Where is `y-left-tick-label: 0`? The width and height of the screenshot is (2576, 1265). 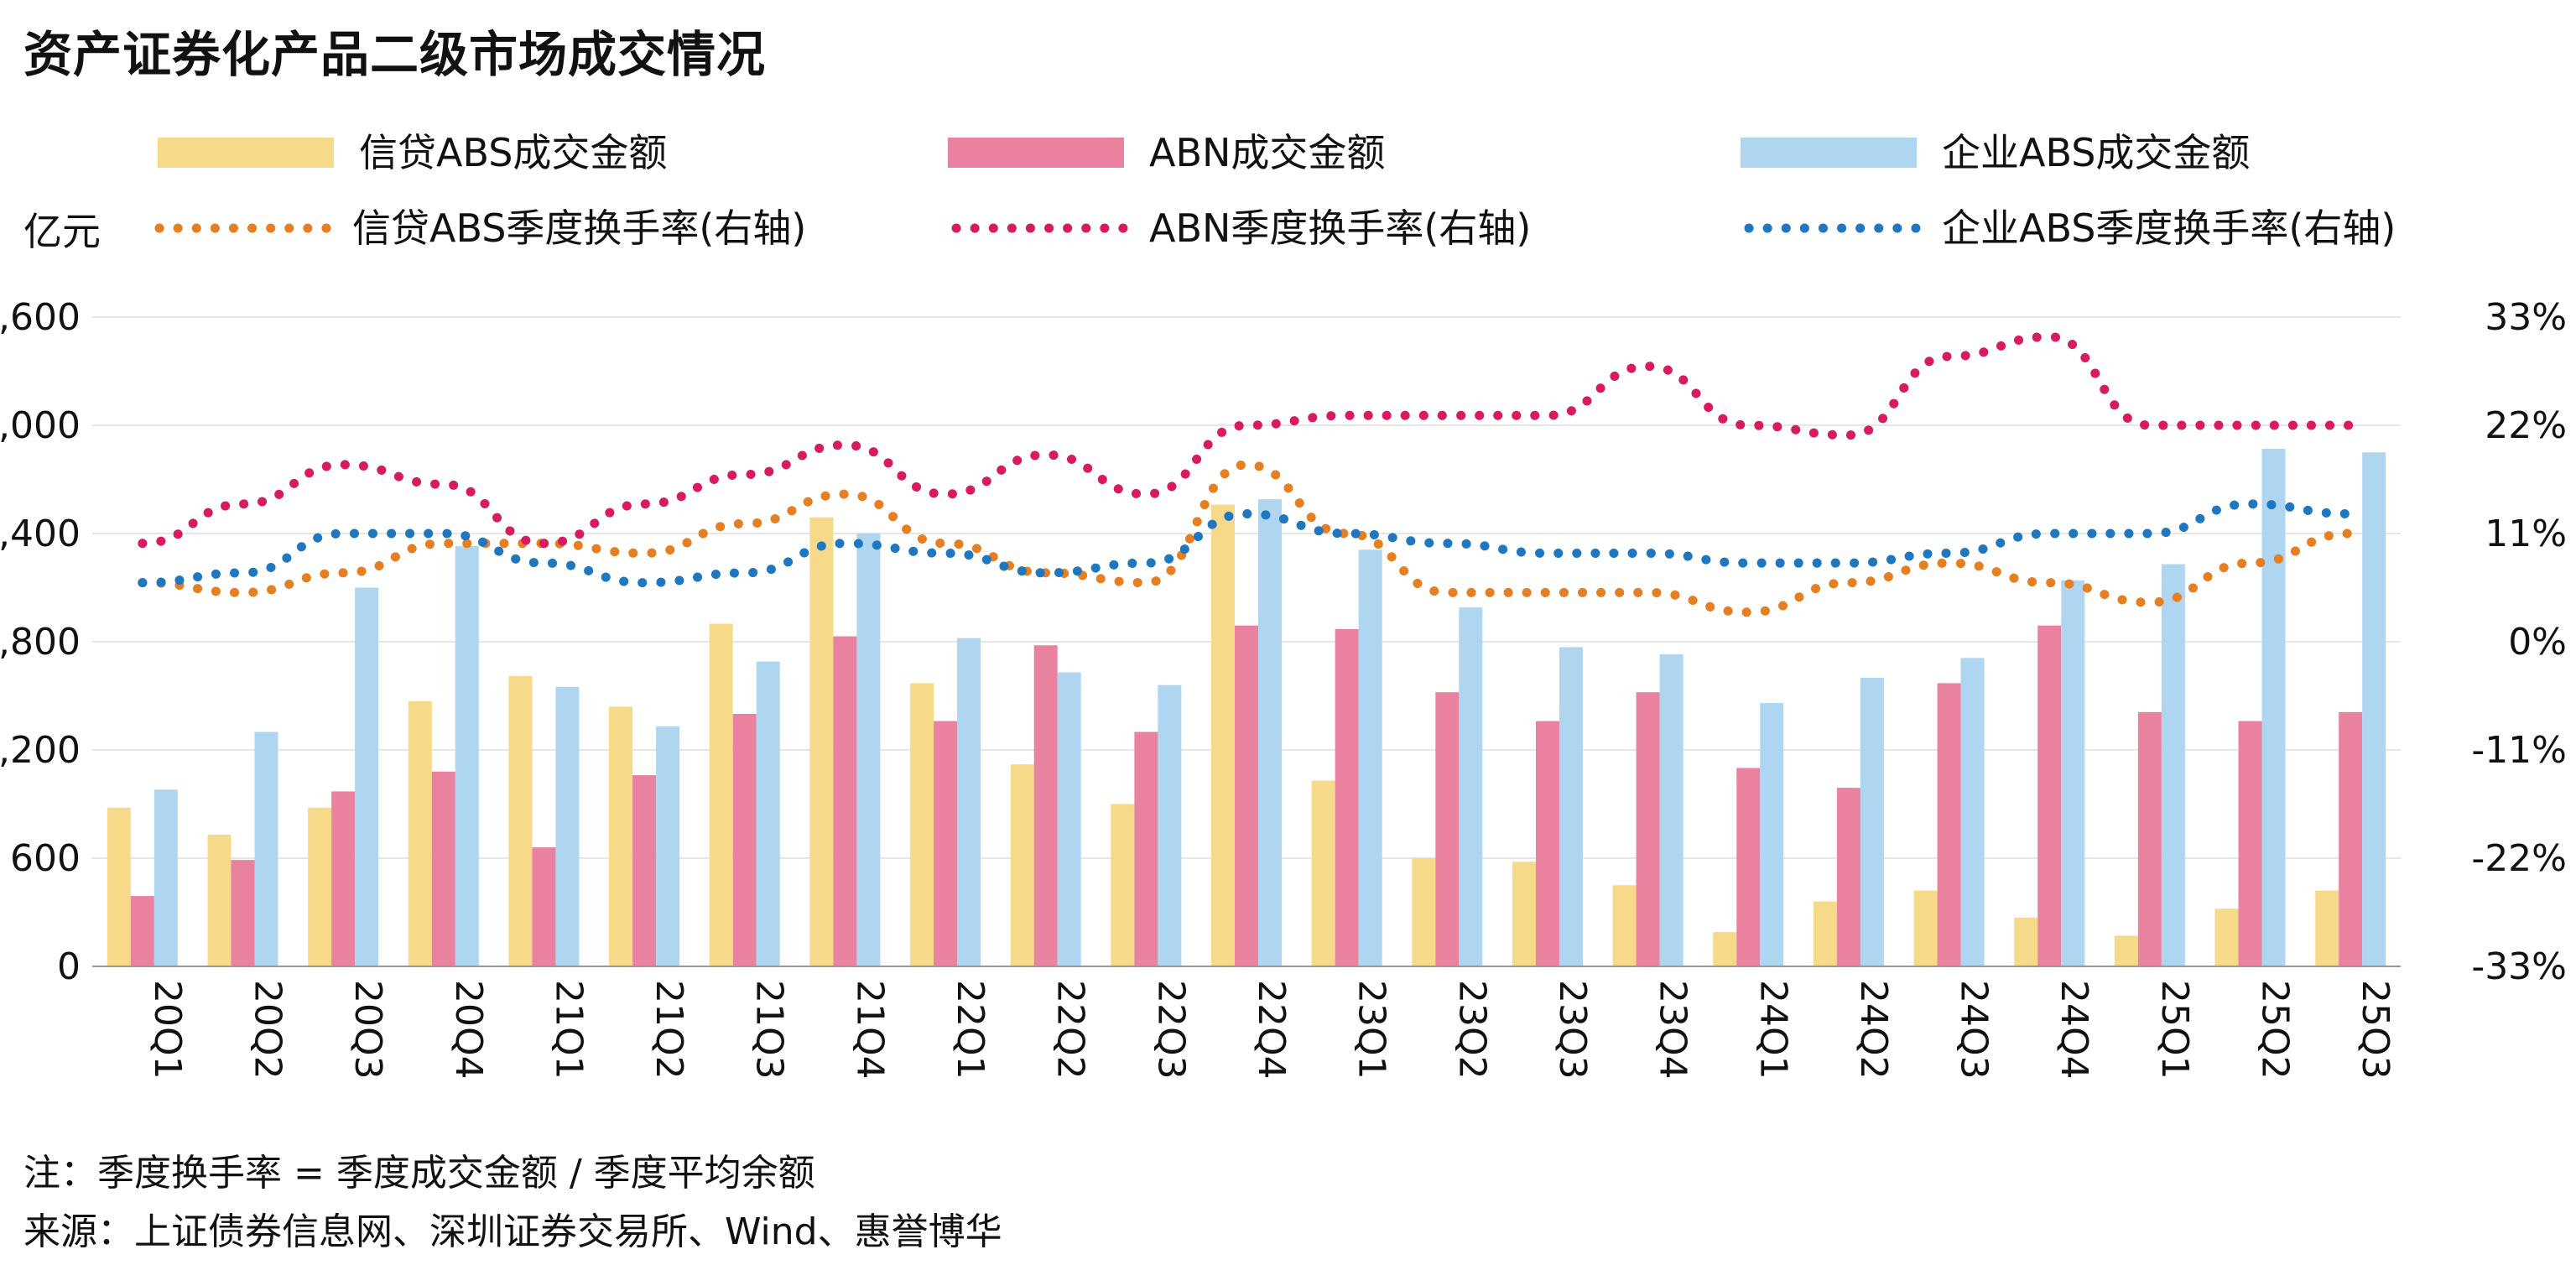
y-left-tick-label: 0 is located at coordinates (69, 966).